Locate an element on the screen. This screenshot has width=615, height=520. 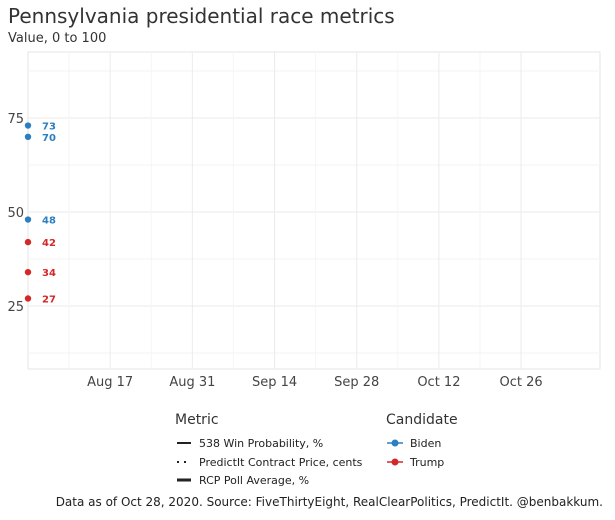
data-points is located at coordinates (28, 212).